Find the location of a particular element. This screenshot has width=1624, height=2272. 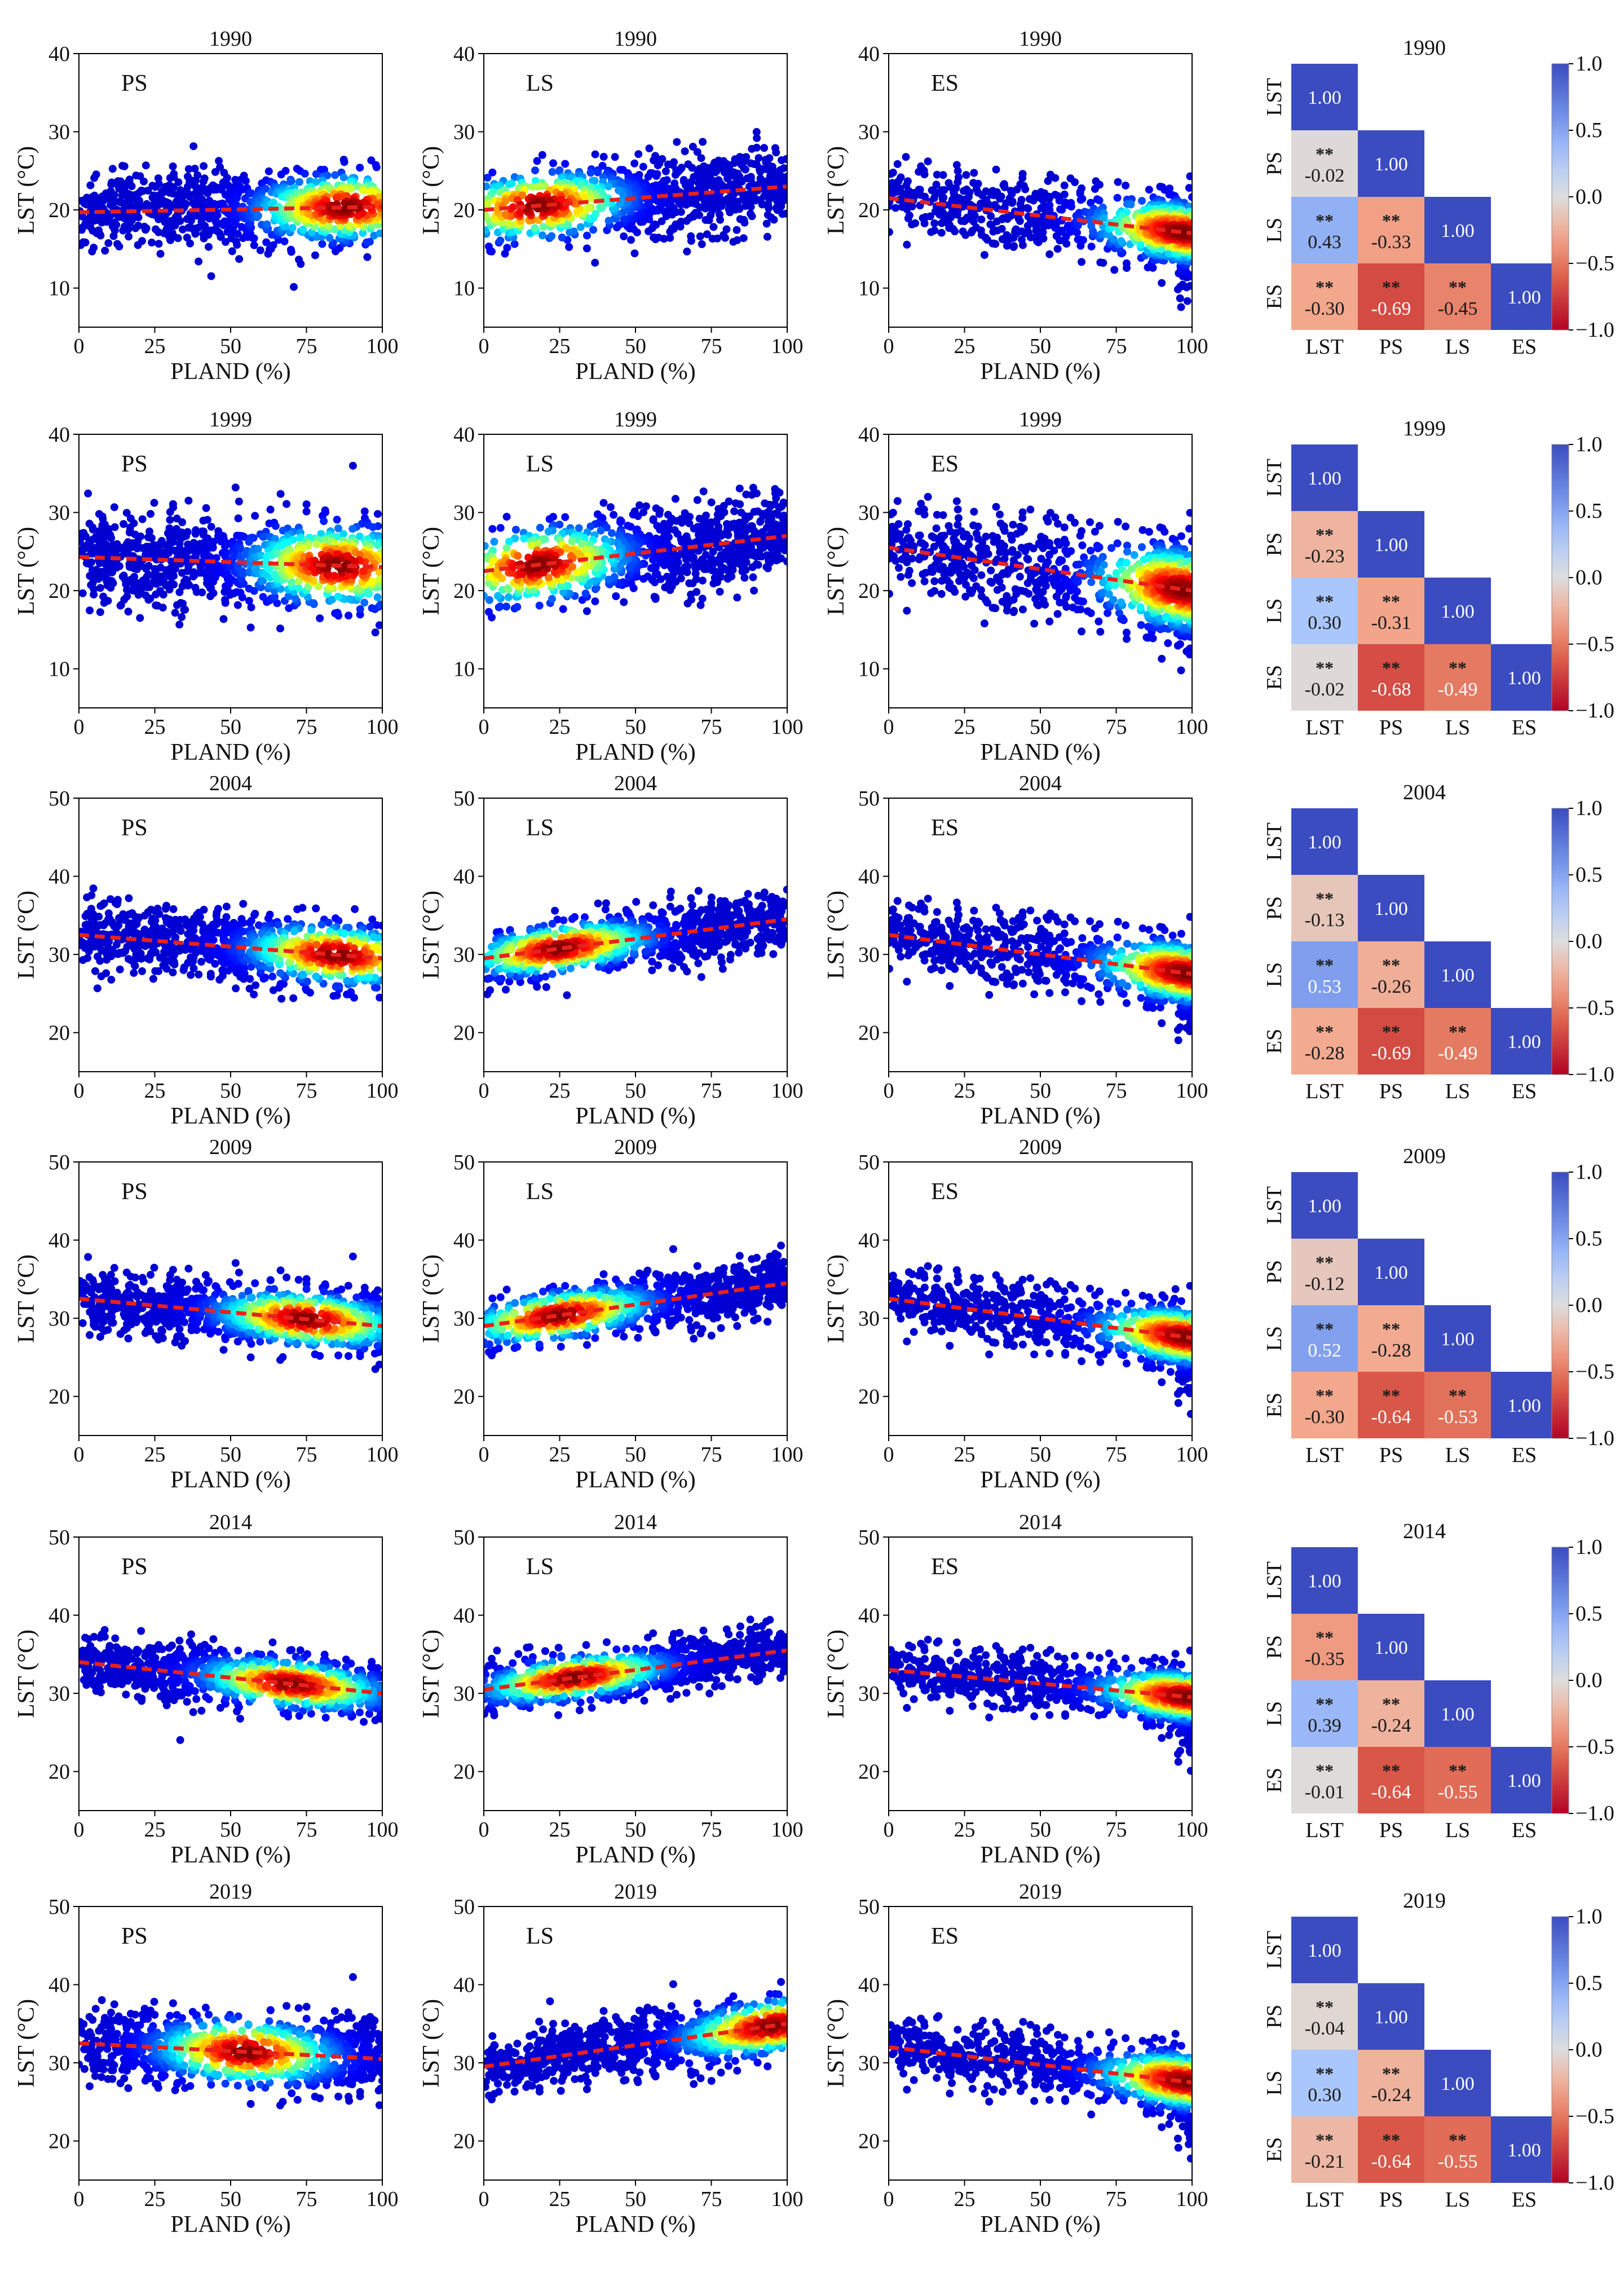

y-tick-label: 20 is located at coordinates (59, 591).